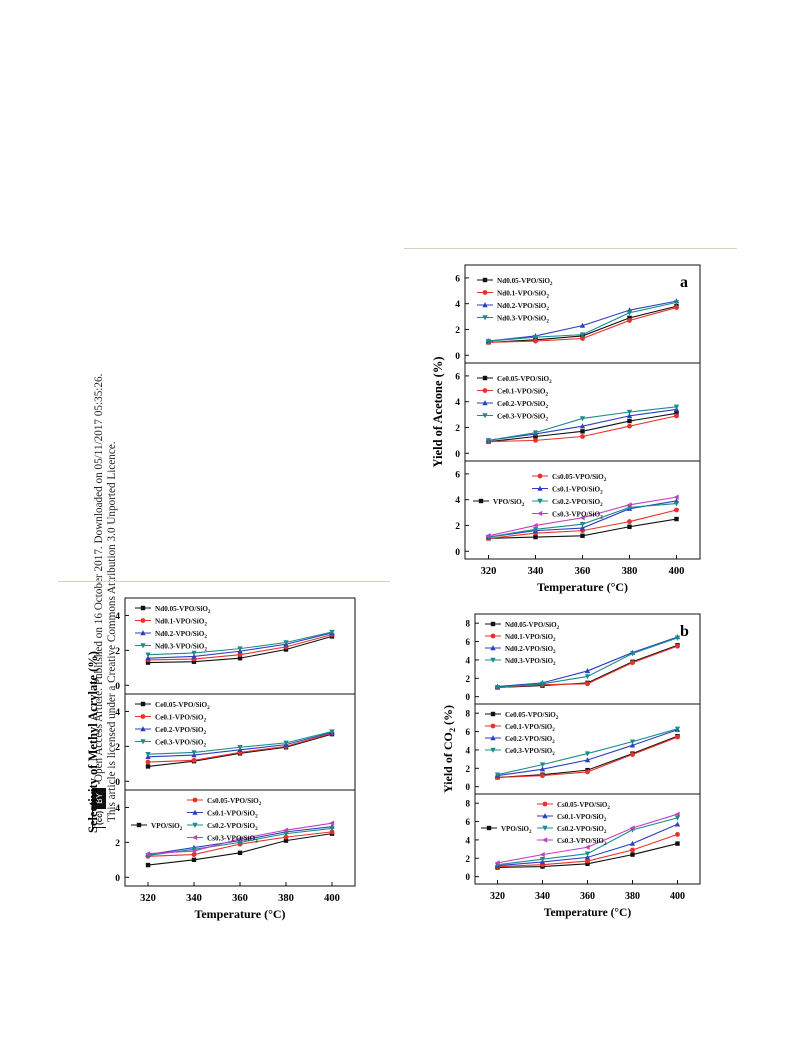 This screenshot has height=1039, width=793. I want to click on x-tick-label: 400, so click(677, 571).